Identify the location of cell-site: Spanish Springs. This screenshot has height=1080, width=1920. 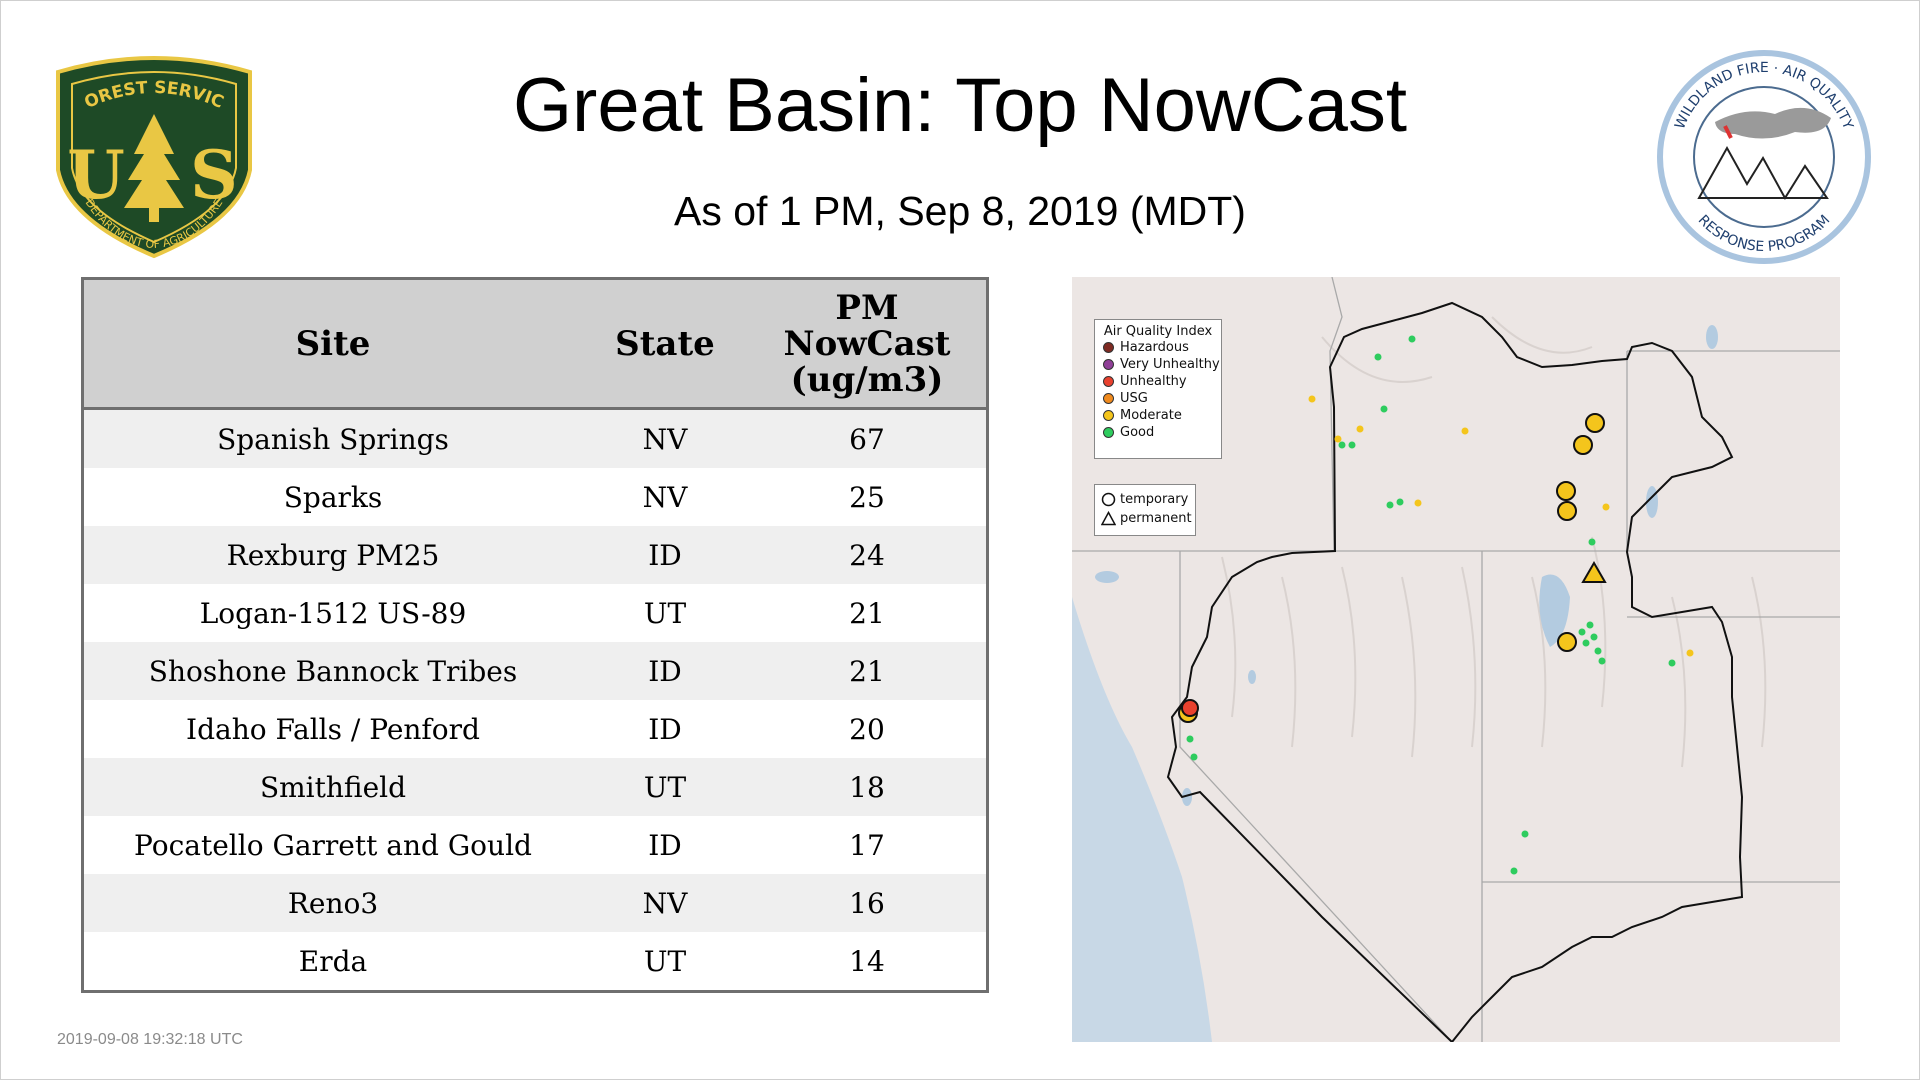
(333, 439).